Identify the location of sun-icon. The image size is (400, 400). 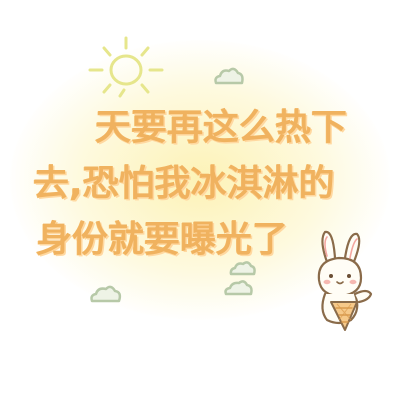
(126, 67).